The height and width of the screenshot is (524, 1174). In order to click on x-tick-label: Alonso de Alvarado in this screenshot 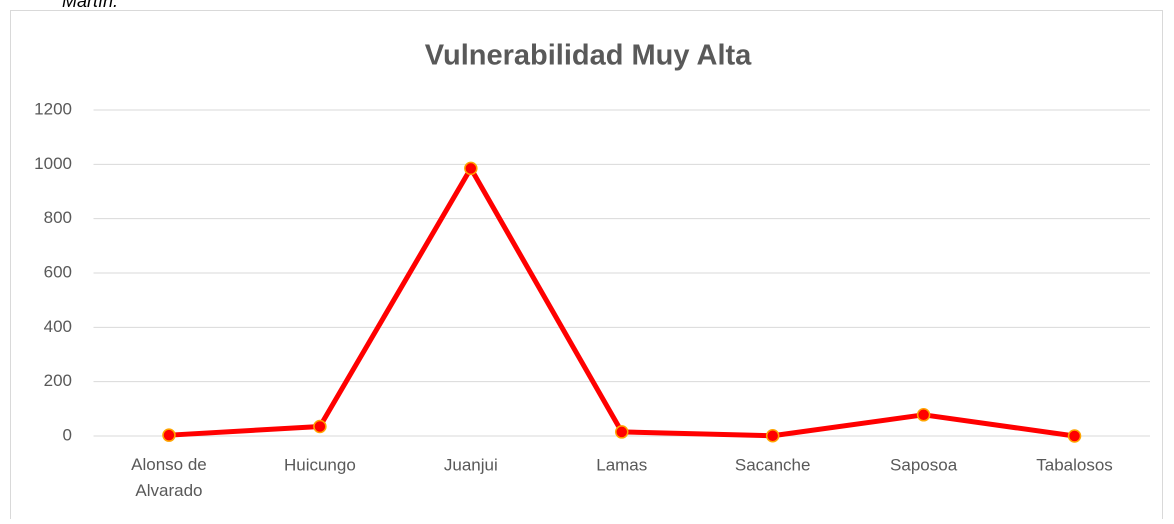, I will do `click(169, 477)`.